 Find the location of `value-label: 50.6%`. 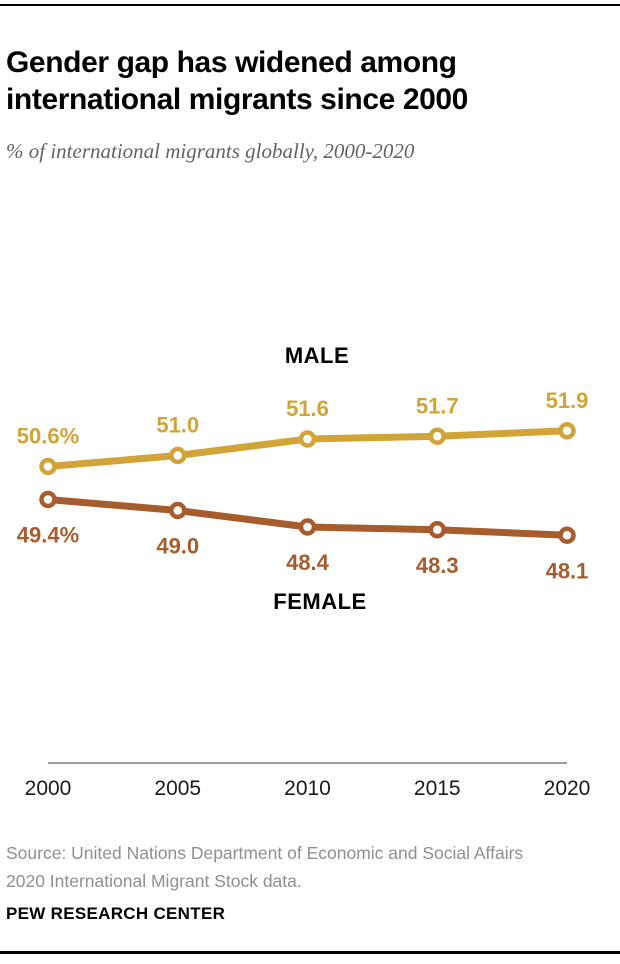

value-label: 50.6% is located at coordinates (48, 436).